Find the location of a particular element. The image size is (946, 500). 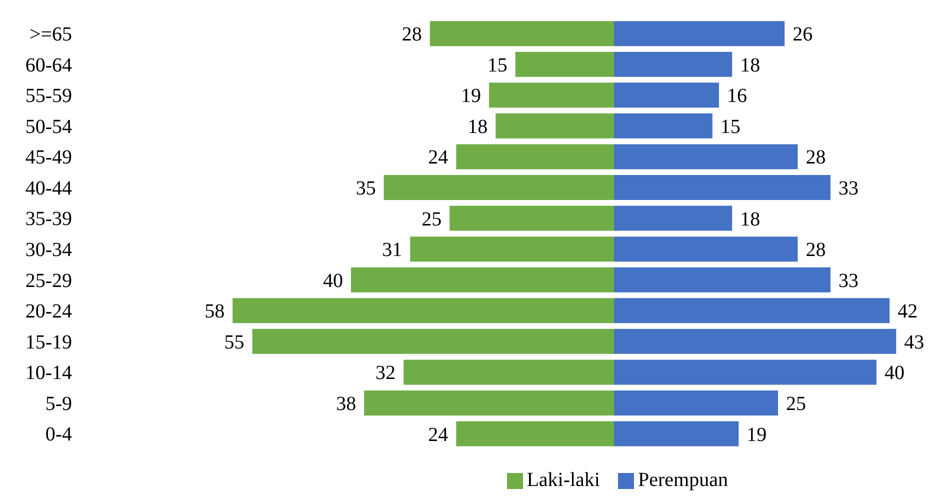

data-label: 43 is located at coordinates (914, 342).